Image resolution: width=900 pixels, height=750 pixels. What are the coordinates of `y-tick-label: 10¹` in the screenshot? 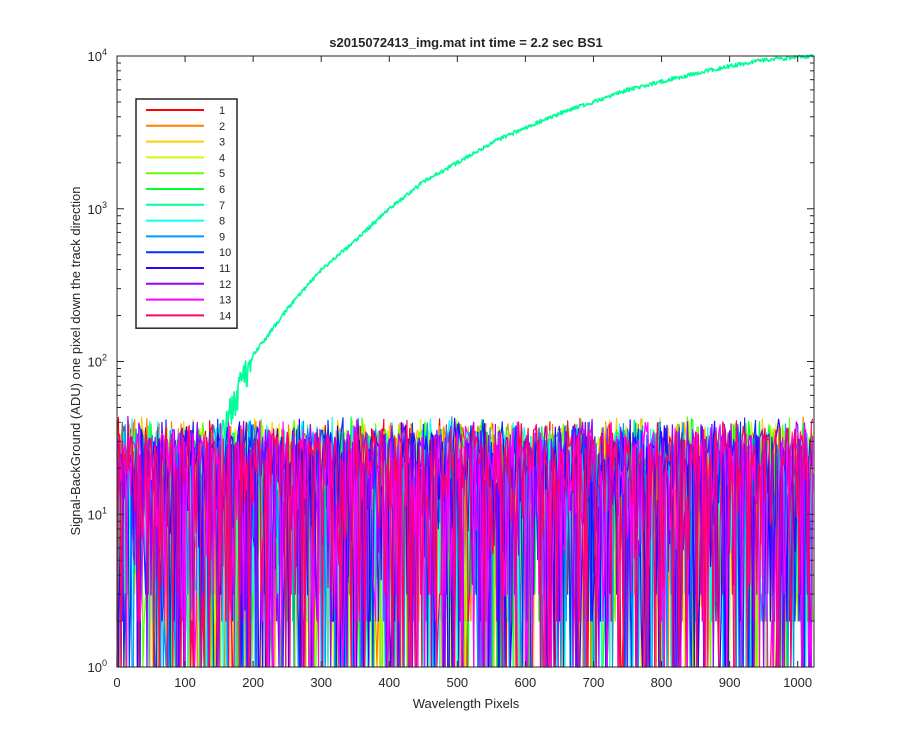 It's located at (97, 513).